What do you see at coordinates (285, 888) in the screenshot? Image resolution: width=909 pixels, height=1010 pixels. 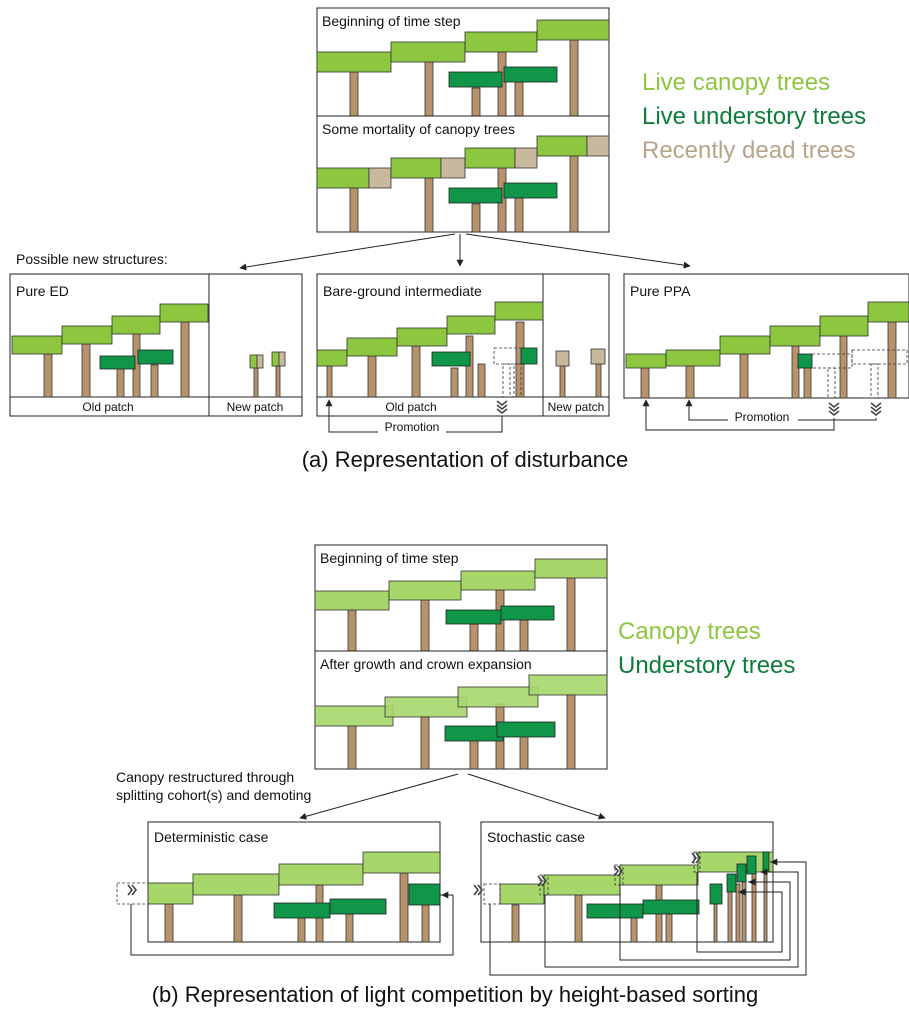 I see `deterministic-box: Deterministic case` at bounding box center [285, 888].